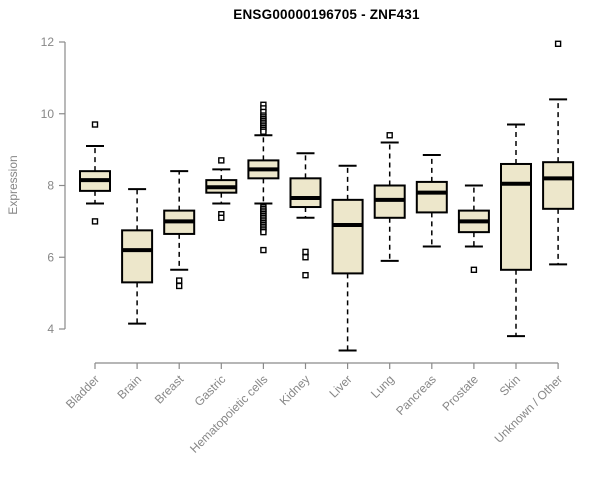 This screenshot has height=500, width=600. What do you see at coordinates (130, 387) in the screenshot?
I see `x-category-label: Brain` at bounding box center [130, 387].